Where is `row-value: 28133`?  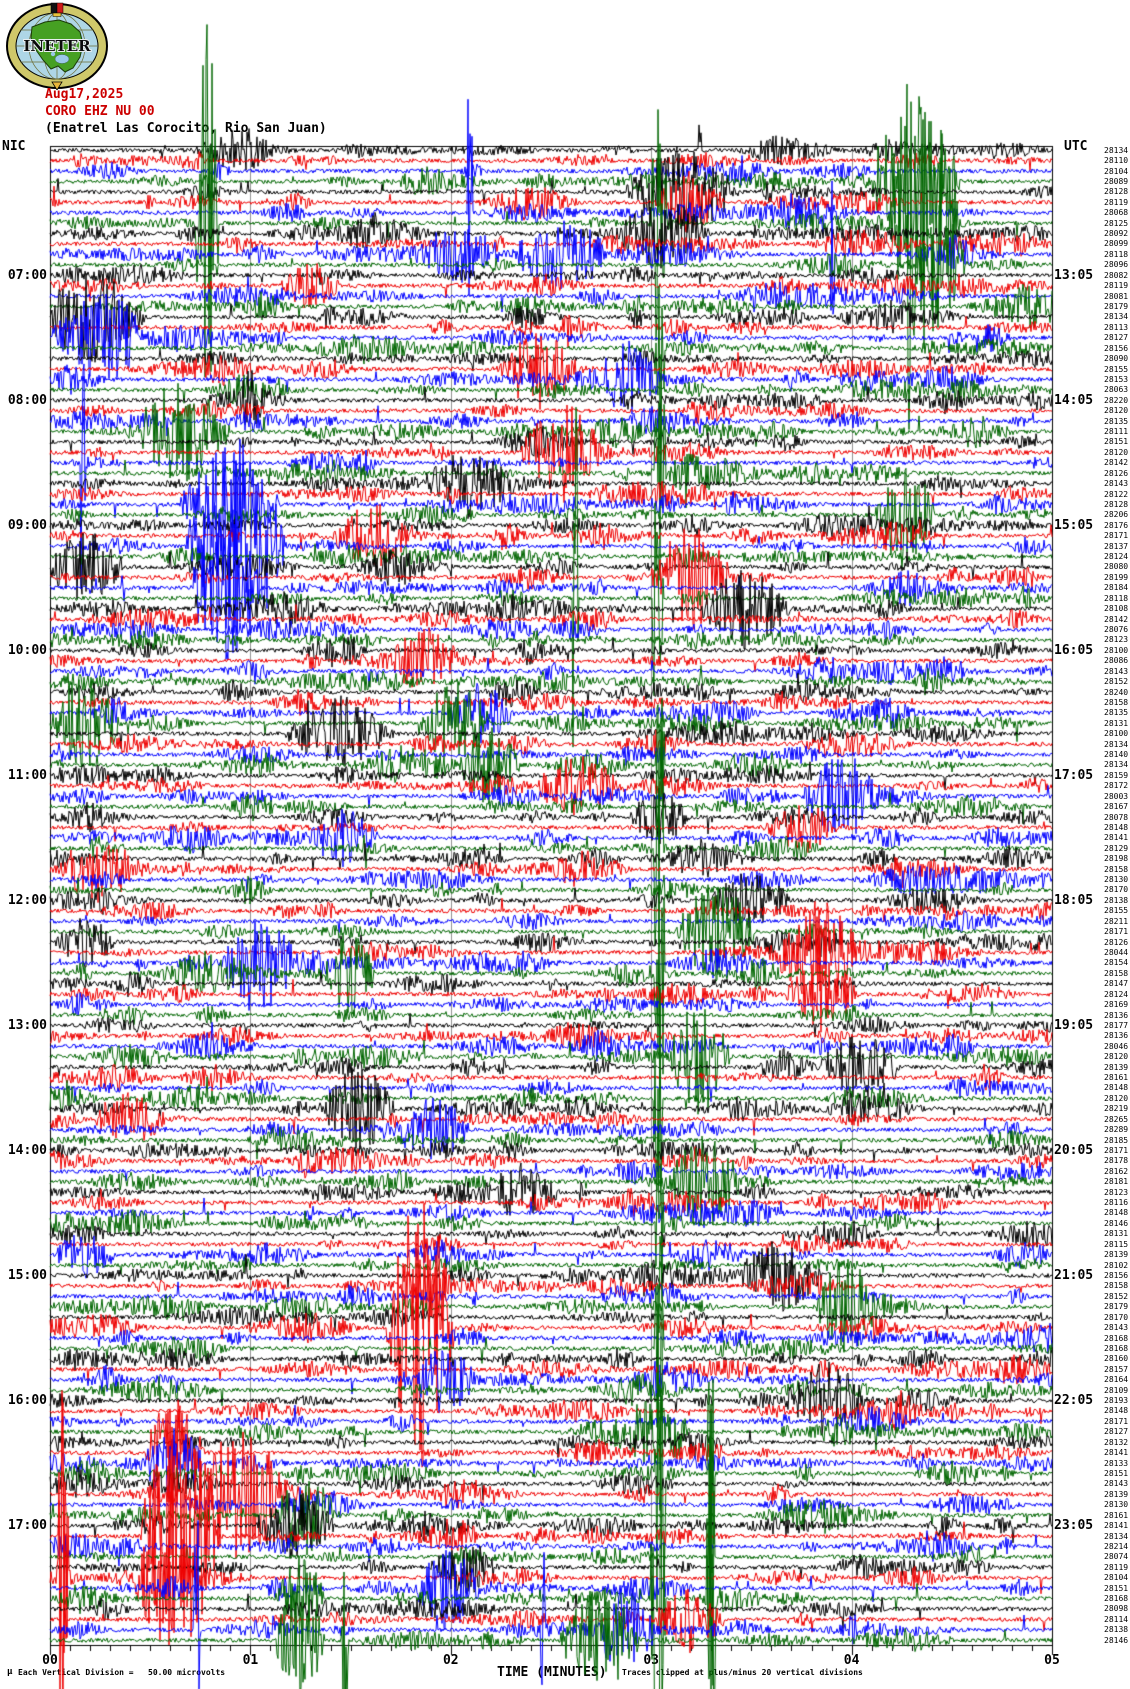
row-value: 28133 is located at coordinates (1116, 1463).